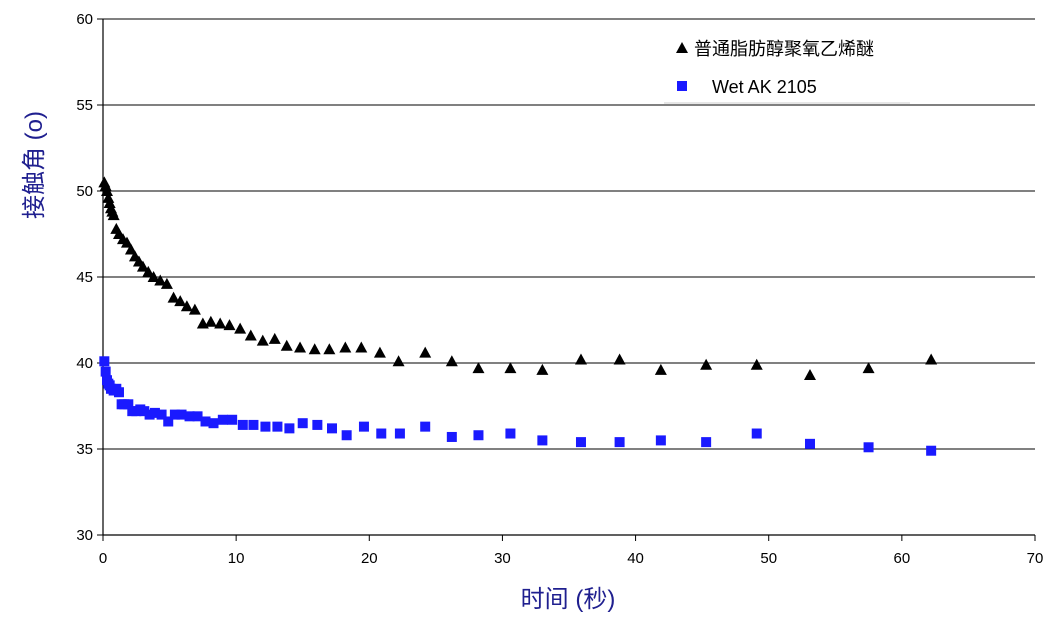 The width and height of the screenshot is (1054, 621). I want to click on y-tick-label: 45, so click(84, 277).